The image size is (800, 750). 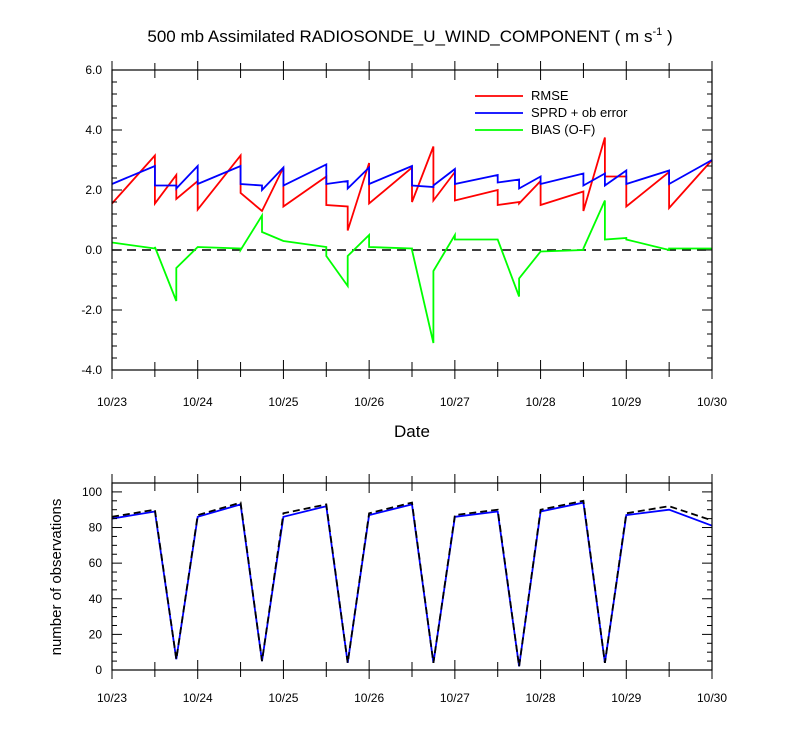 I want to click on legend-label: RMSE, so click(x=550, y=95).